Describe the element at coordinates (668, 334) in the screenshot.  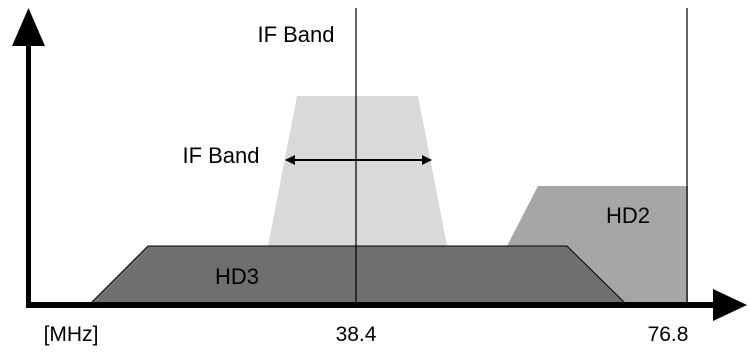
I see `tick-label-76-8: 76.8` at that location.